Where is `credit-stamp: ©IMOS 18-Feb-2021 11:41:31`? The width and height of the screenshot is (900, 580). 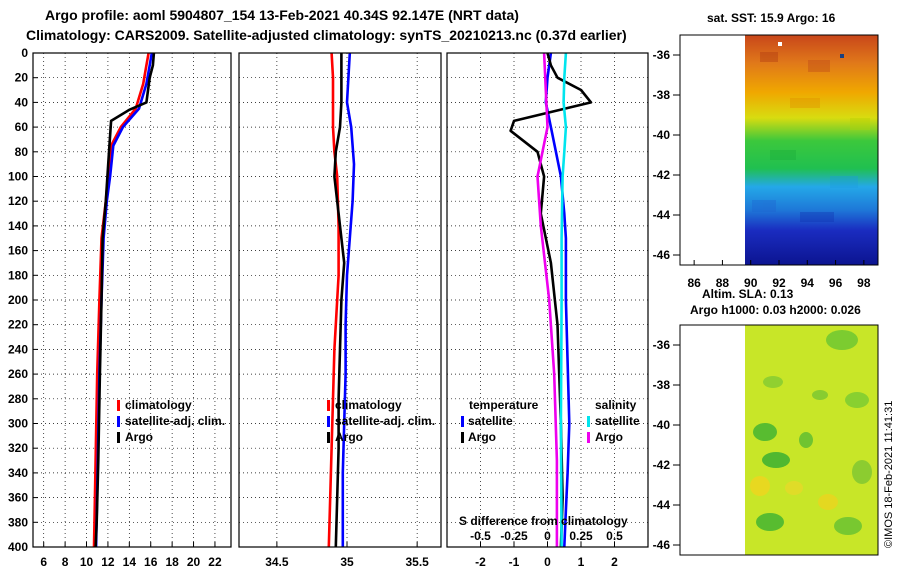 credit-stamp: ©IMOS 18-Feb-2021 11:41:31 is located at coordinates (889, 474).